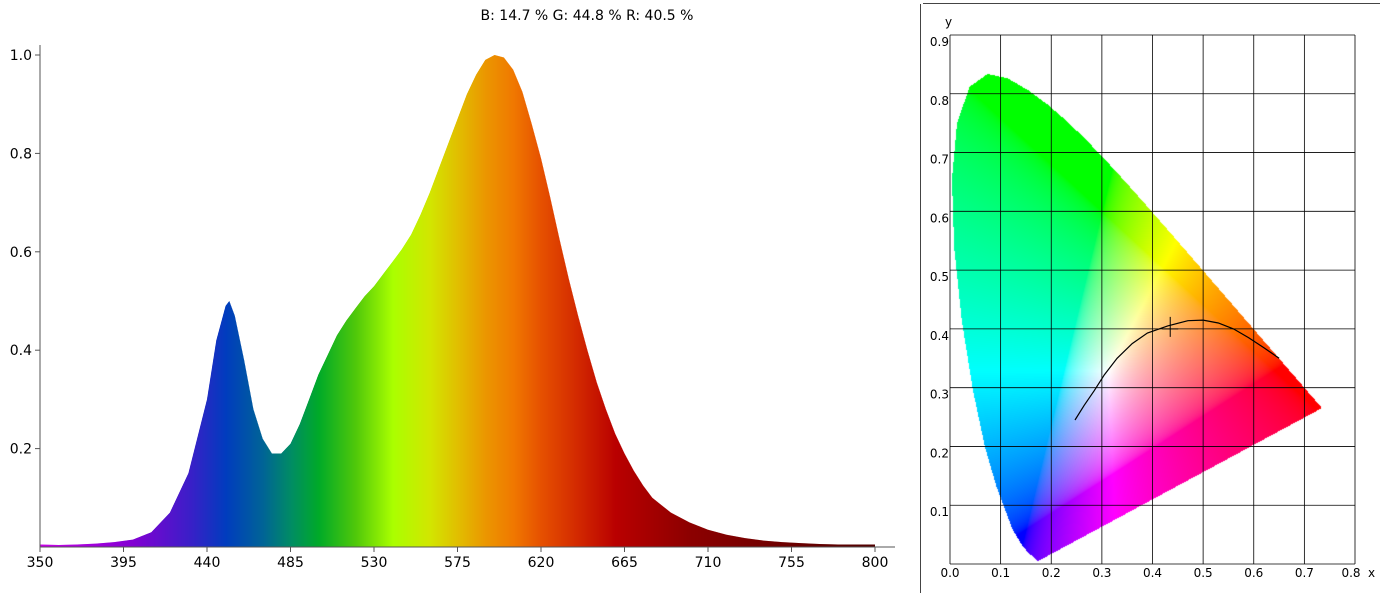 This screenshot has width=1380, height=597. Describe the element at coordinates (207, 563) in the screenshot. I see `x-tick-label: 440` at that location.